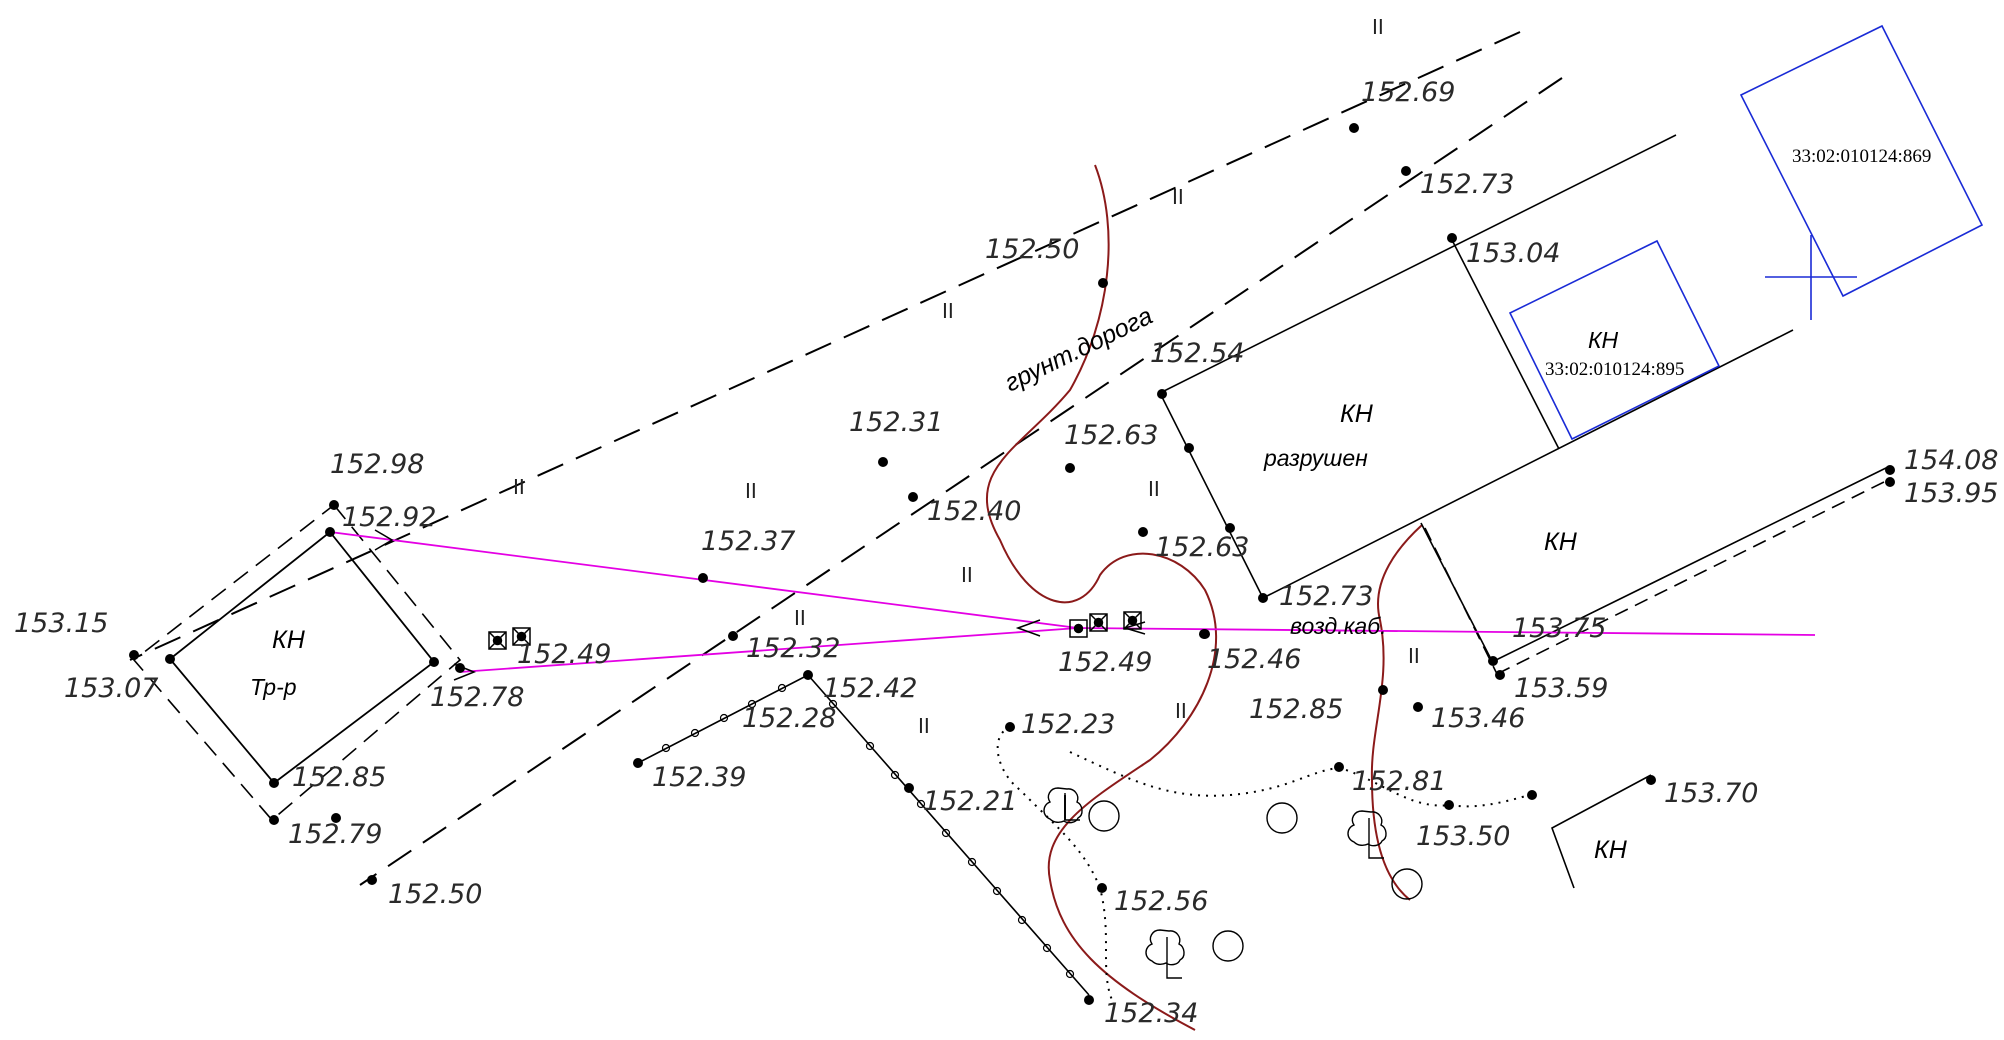 The width and height of the screenshot is (2004, 1040). Describe the element at coordinates (302, 657) in the screenshot. I see `transformer-outline` at that location.